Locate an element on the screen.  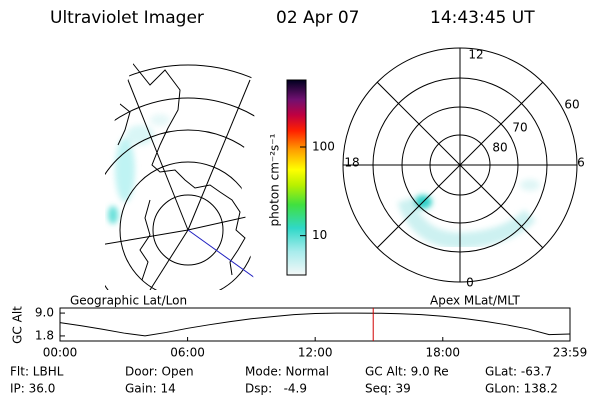
title: Ultraviolet Imager is located at coordinates (127, 18).